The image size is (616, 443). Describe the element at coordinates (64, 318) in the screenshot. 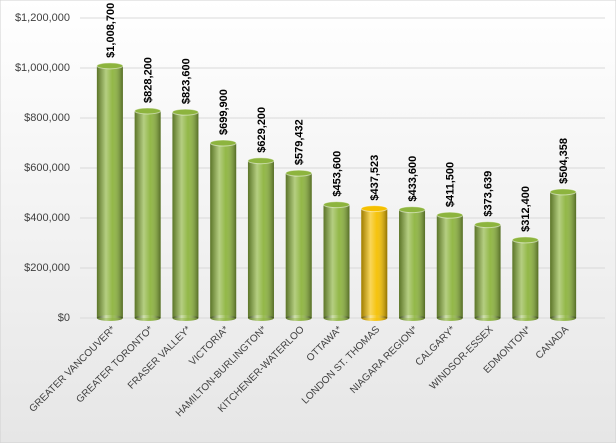

I see `y-tick-label: $0` at that location.